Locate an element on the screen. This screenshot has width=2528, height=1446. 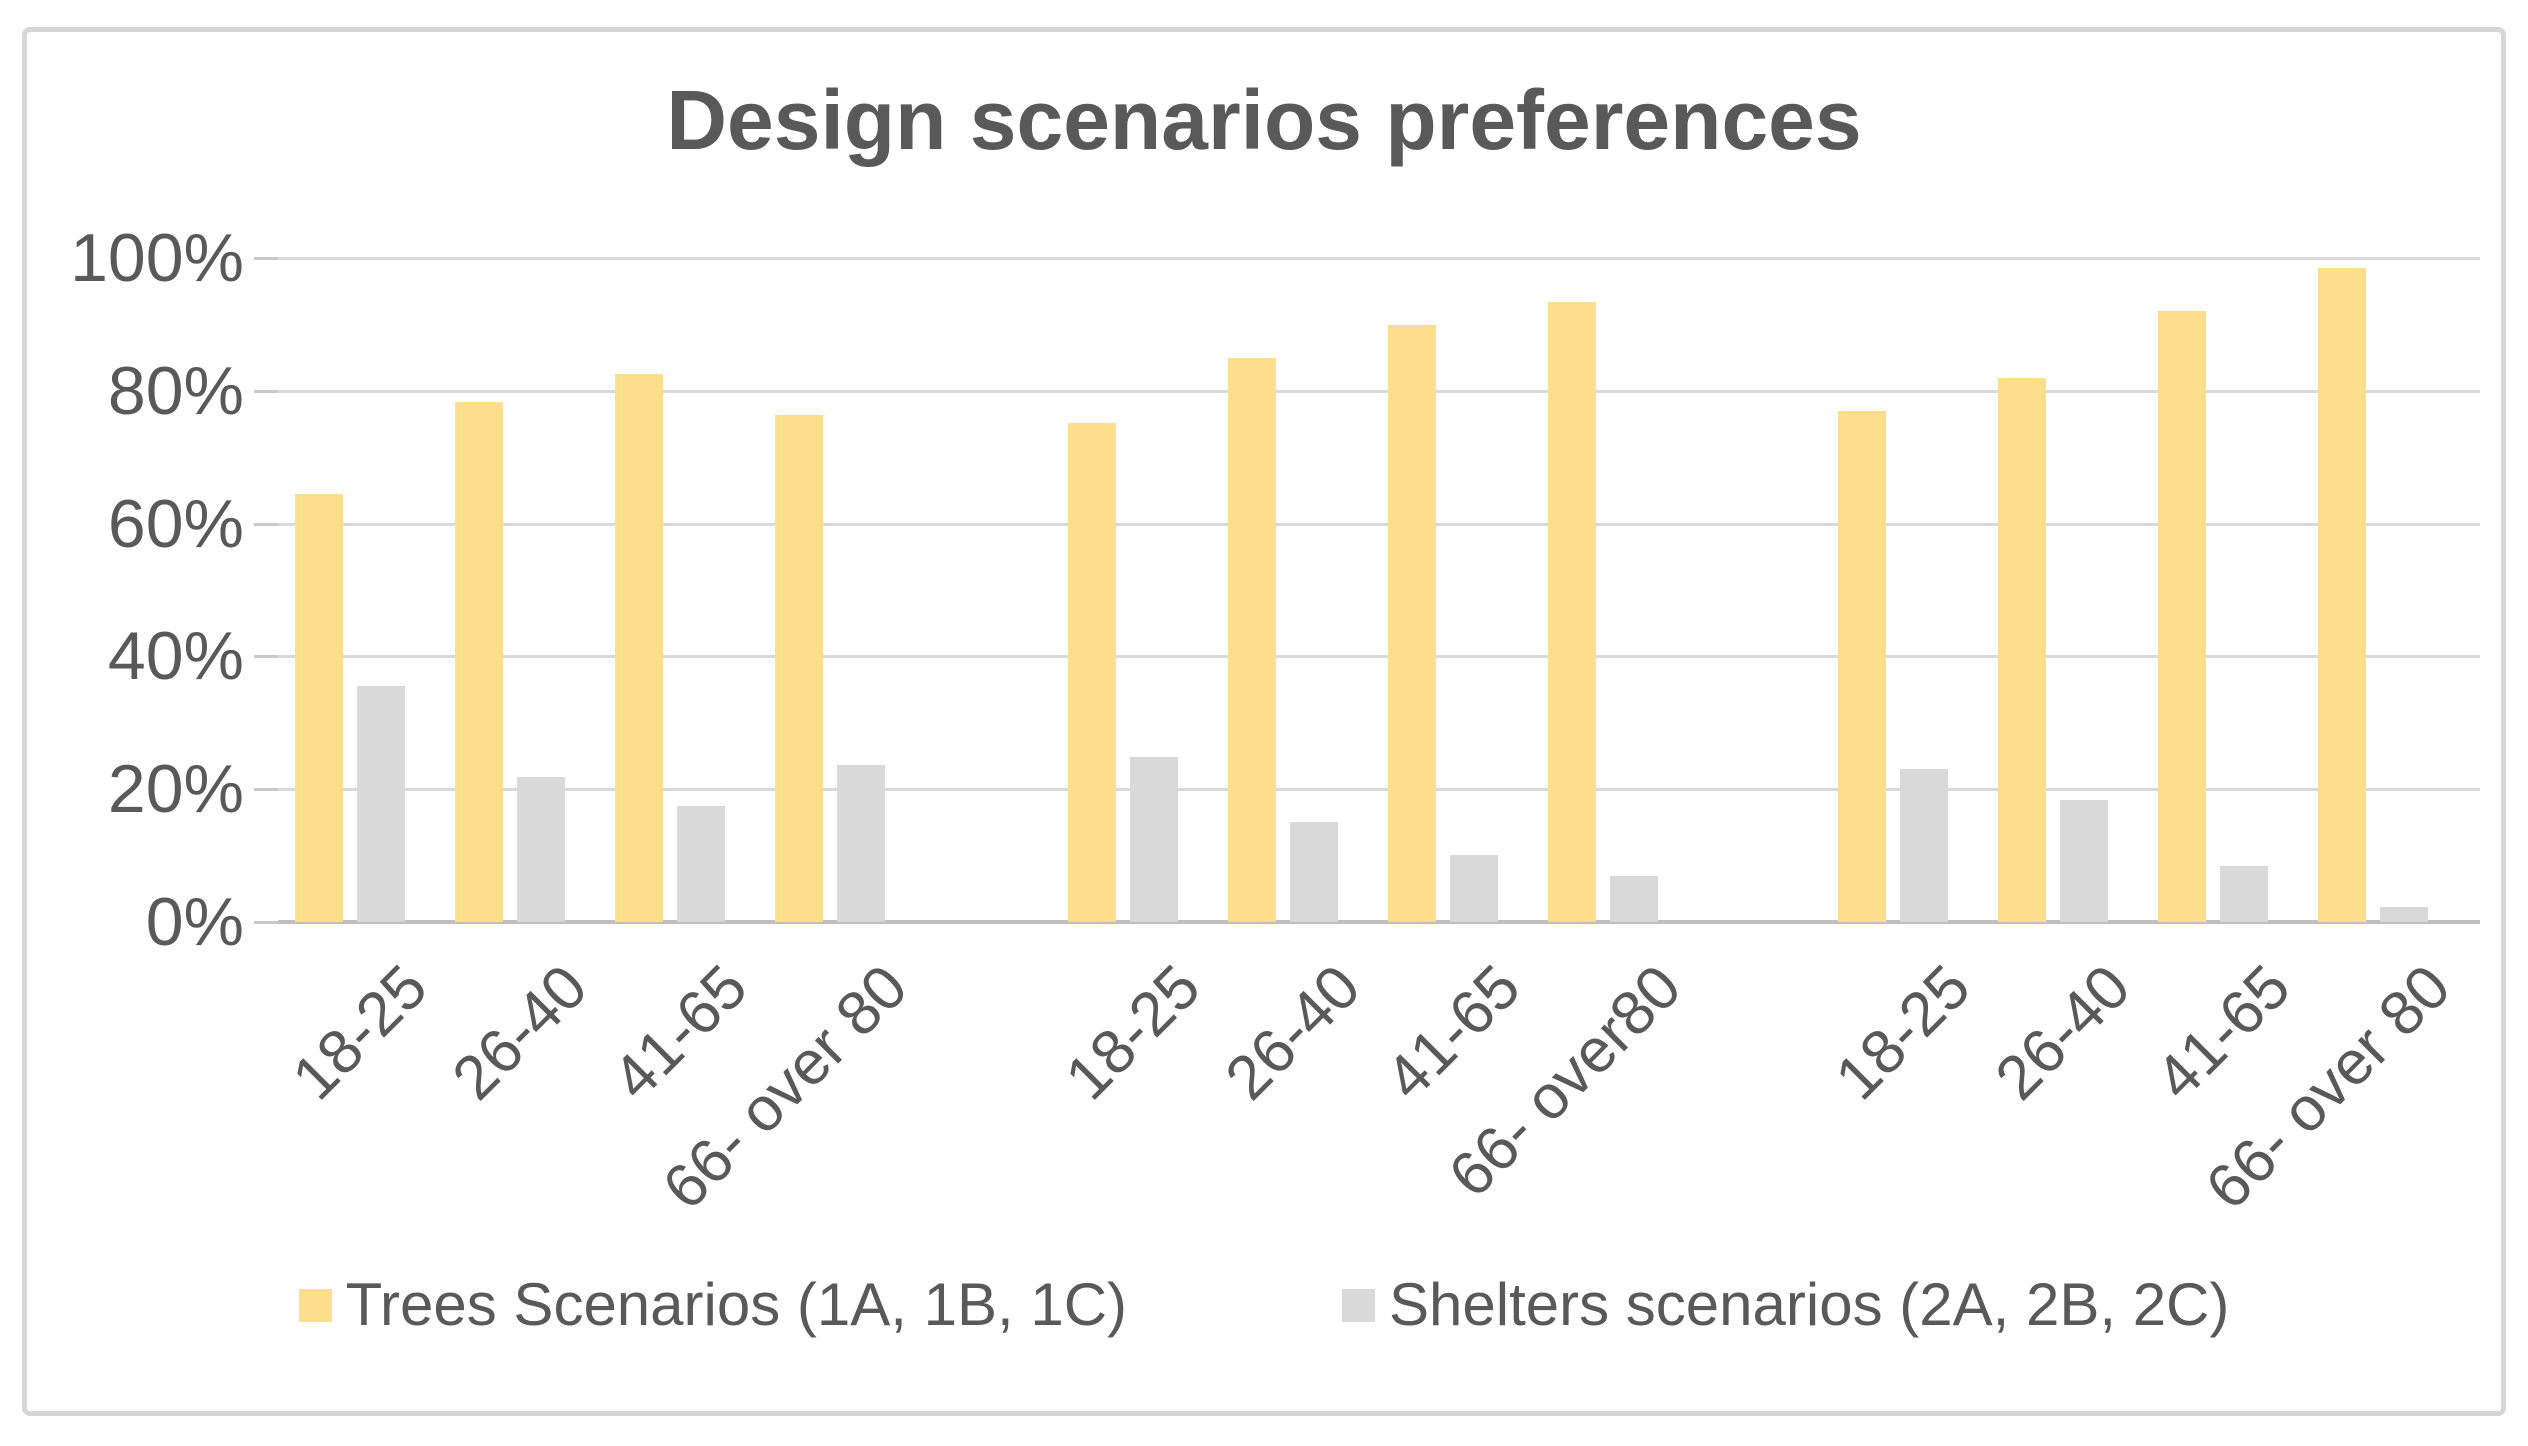
legend-label: Trees Scenarios (1A, 1B, 1C) is located at coordinates (736, 1304).